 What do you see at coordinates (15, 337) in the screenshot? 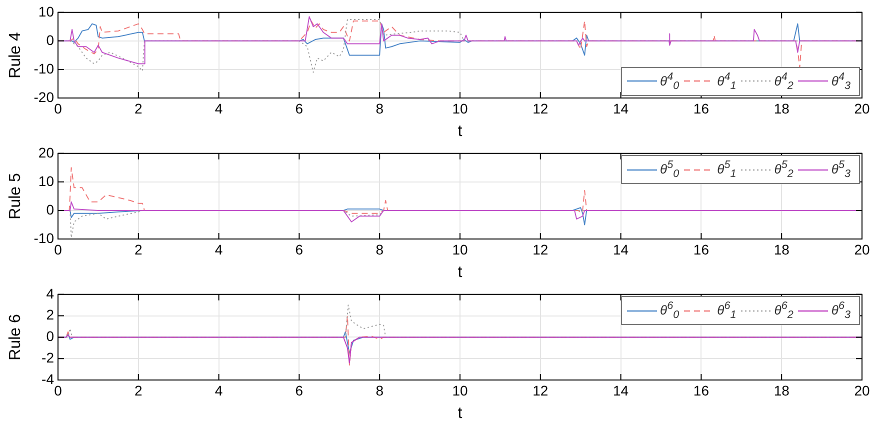
I see `y-axis-title: Rule 6` at bounding box center [15, 337].